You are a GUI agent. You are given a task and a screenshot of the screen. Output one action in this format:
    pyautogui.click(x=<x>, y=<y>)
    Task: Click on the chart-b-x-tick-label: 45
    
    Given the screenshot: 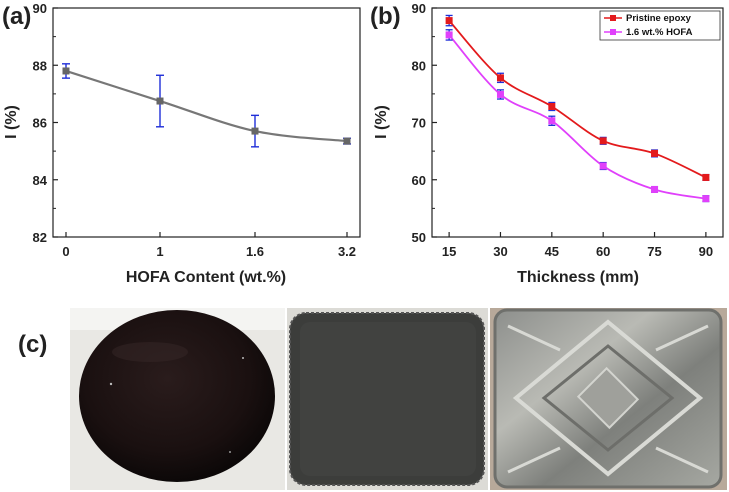 What is the action you would take?
    pyautogui.click(x=552, y=251)
    